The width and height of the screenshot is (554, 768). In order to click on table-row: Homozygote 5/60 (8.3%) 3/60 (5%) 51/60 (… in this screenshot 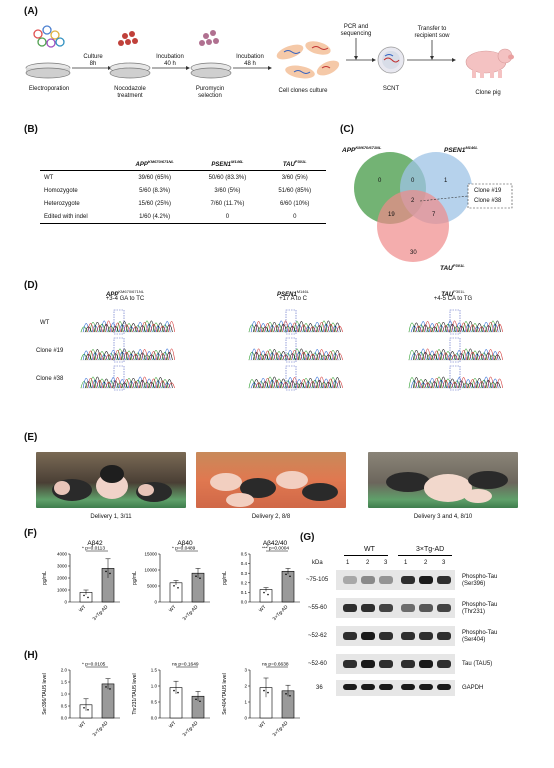, I will do `click(183, 190)`.